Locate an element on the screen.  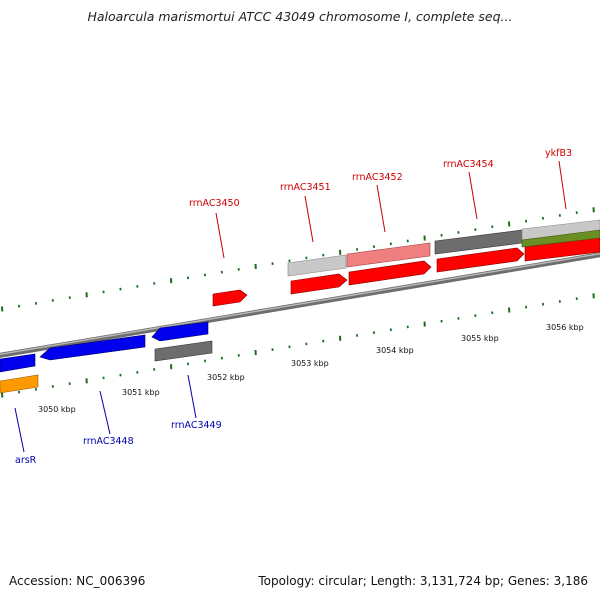
gene-label-arsR: arsR is located at coordinates (26, 460).